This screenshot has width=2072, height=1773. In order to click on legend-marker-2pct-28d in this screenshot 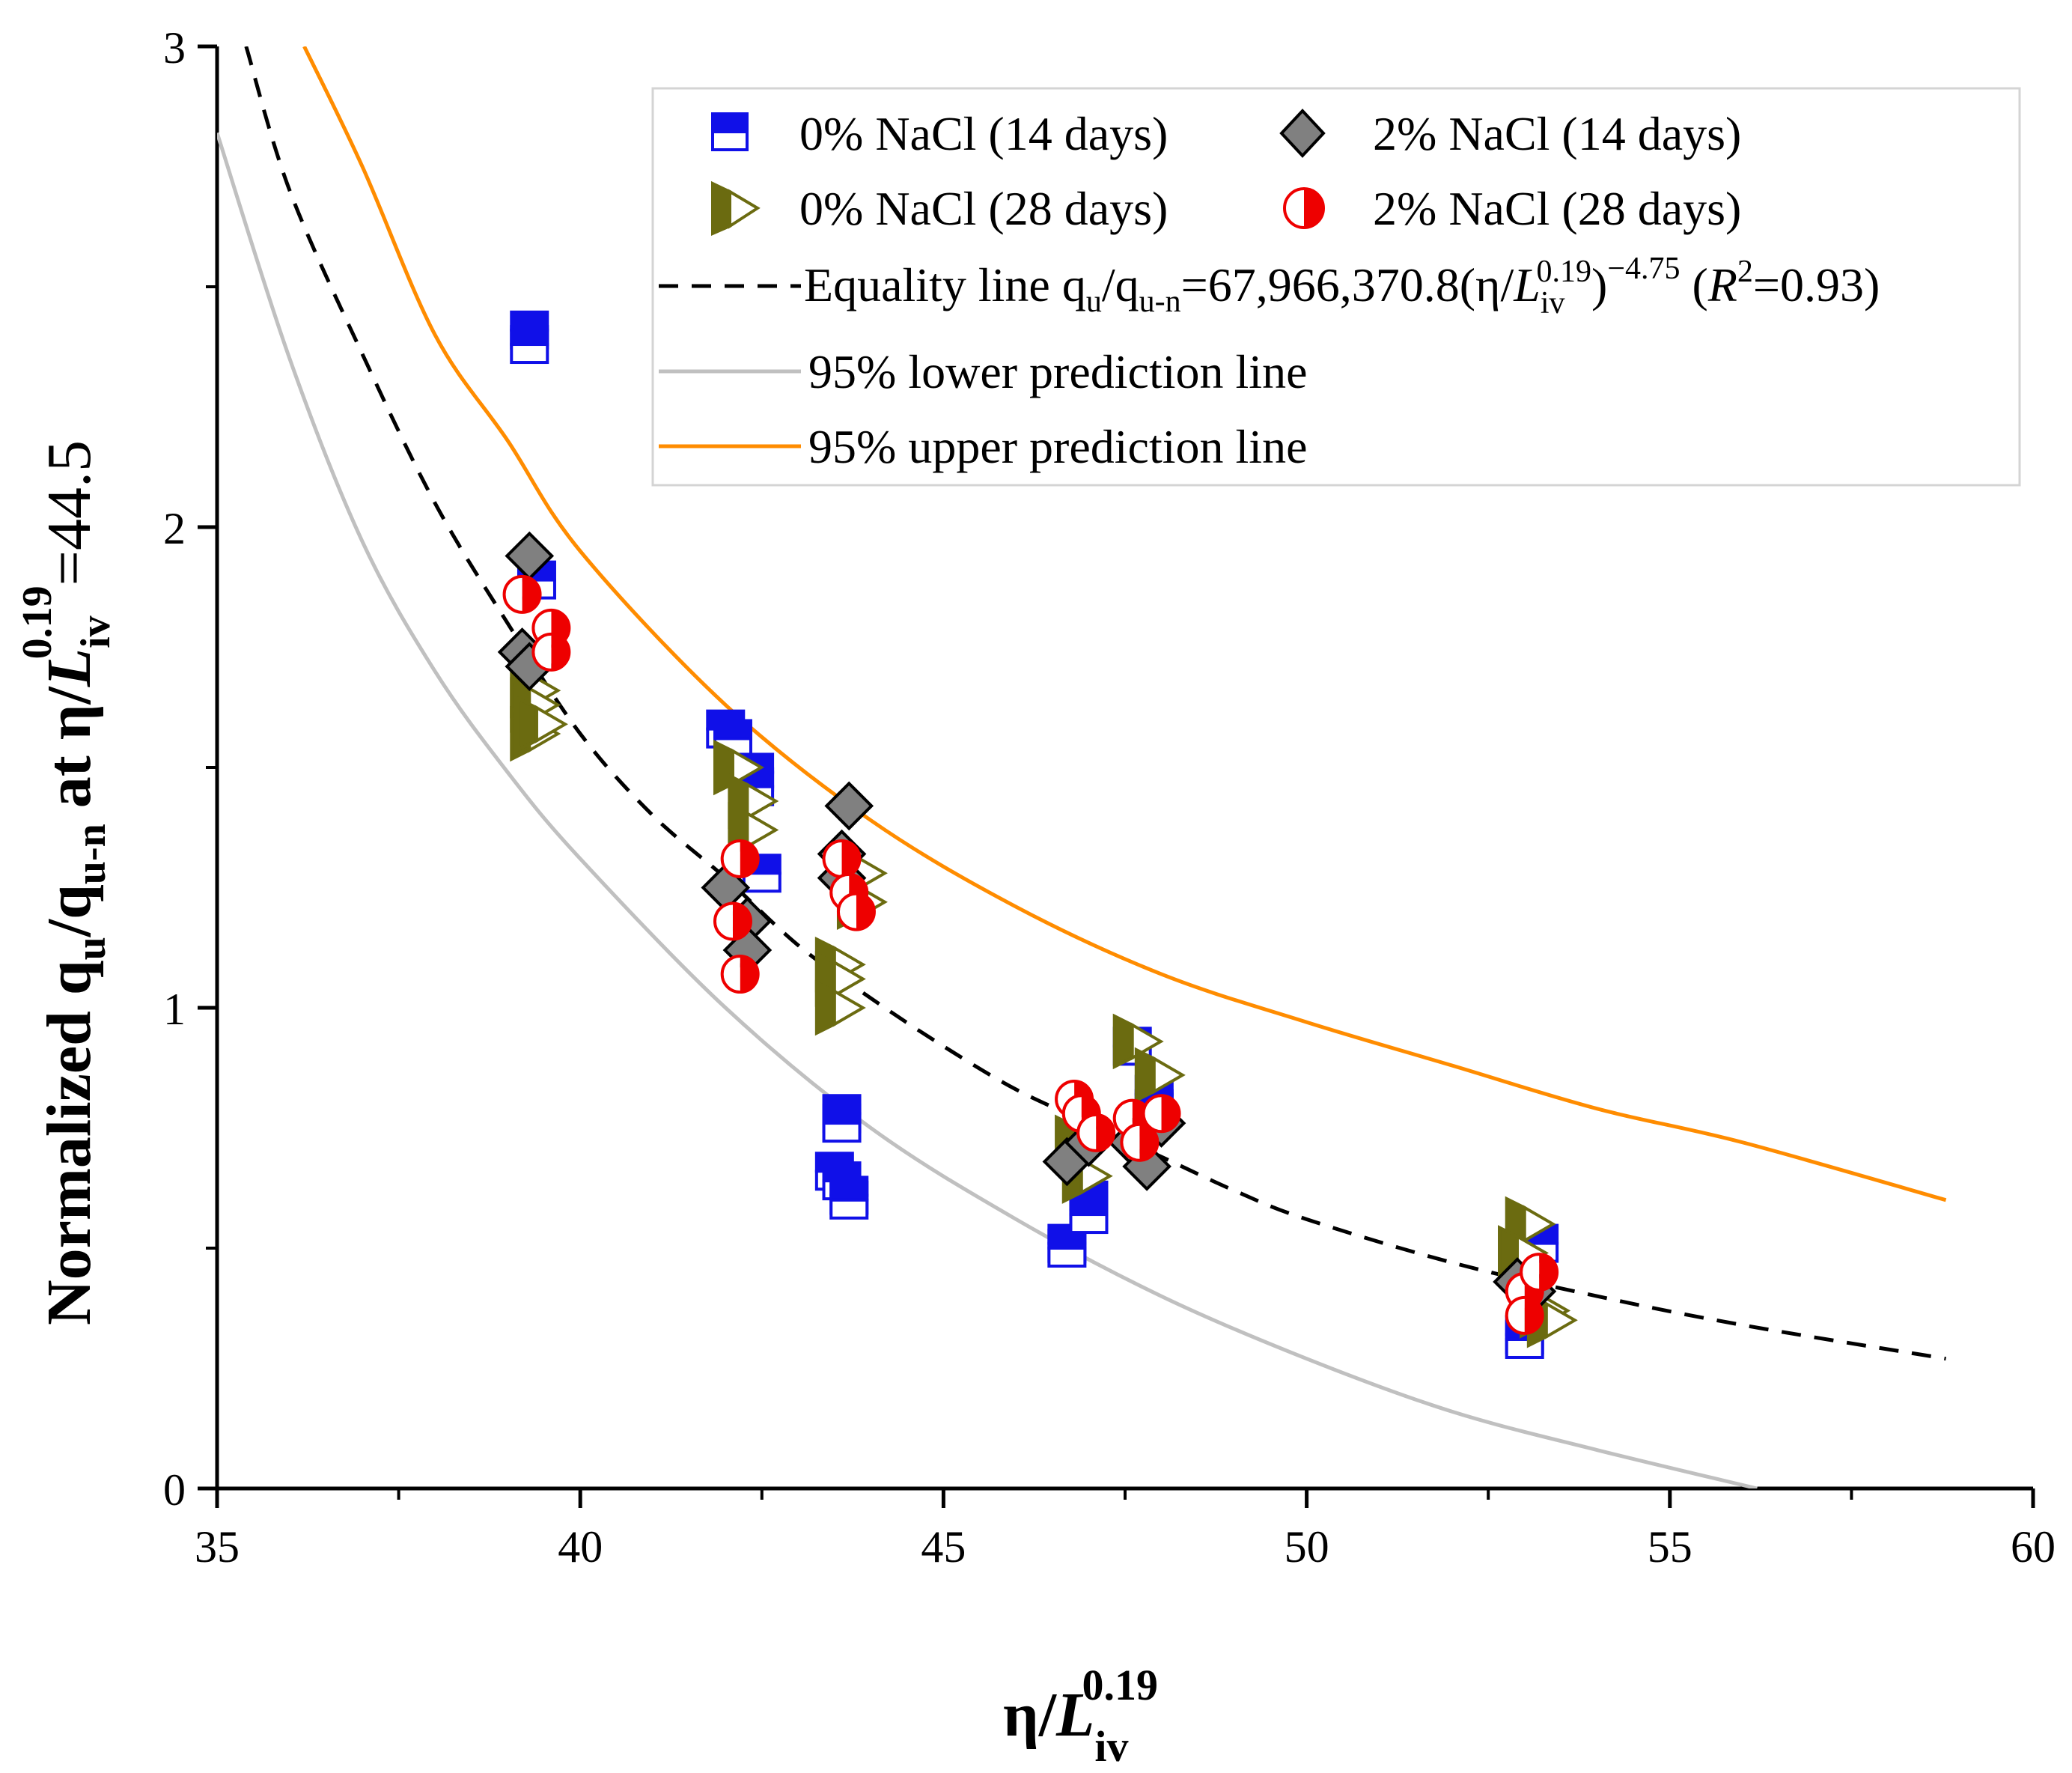, I will do `click(1304, 208)`.